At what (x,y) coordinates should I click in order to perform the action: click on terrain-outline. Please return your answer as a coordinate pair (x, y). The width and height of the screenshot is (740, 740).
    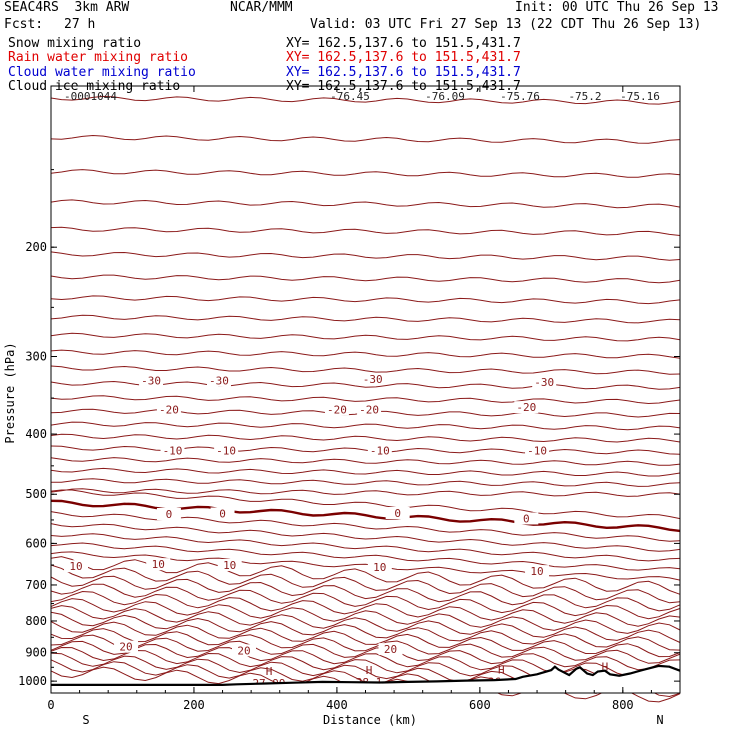
    Looking at the image, I should click on (366, 675).